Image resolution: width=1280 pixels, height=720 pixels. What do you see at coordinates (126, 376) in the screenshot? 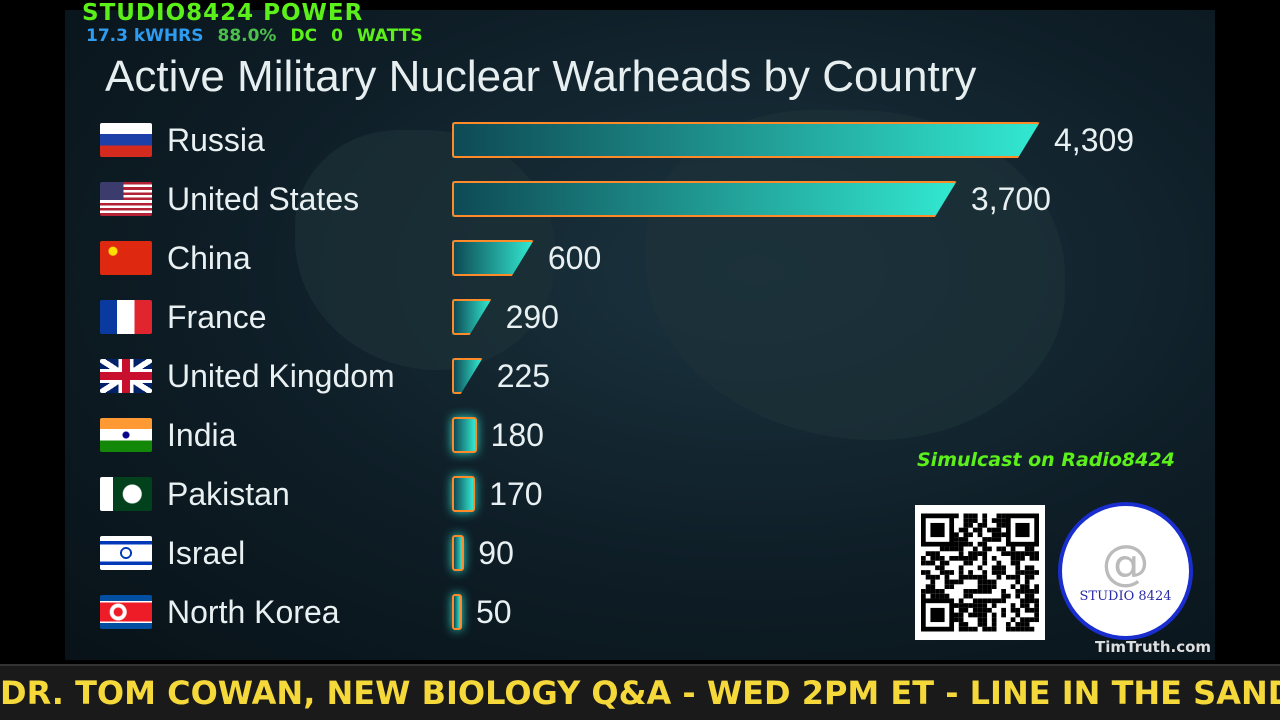
I see `uk-flag-icon` at bounding box center [126, 376].